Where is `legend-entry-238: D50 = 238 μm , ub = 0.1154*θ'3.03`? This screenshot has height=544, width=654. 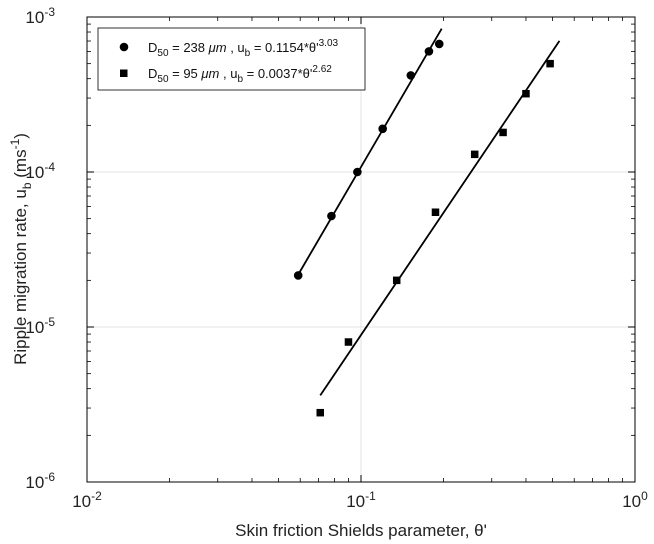
legend-entry-238: D50 = 238 μm , ub = 0.1154*θ'3.03 is located at coordinates (243, 48).